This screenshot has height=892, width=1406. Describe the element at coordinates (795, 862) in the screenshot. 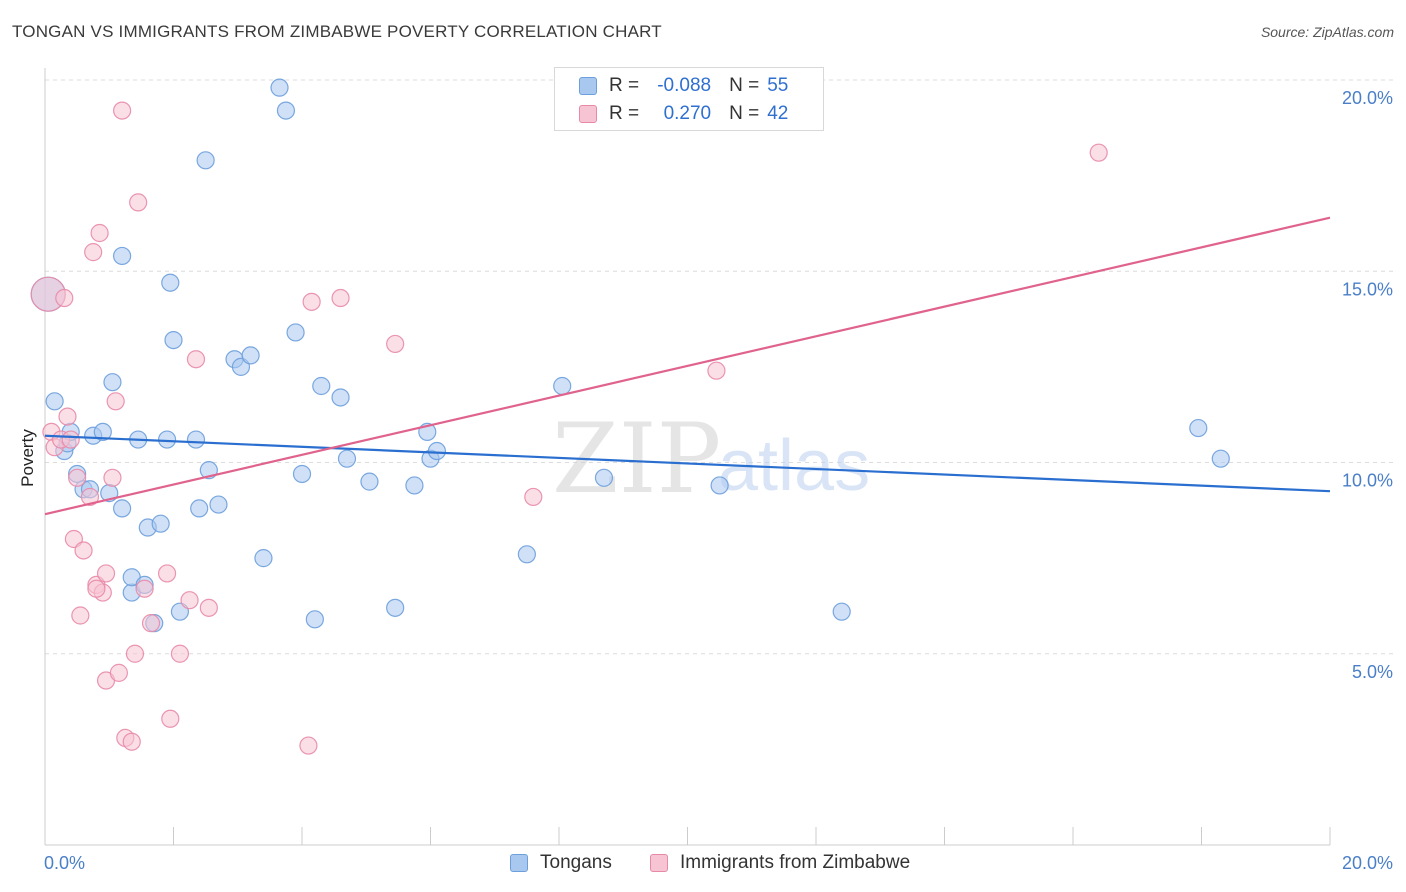

I see `legend-label-zimbabwe: Immigrants from Zimbabwe` at that location.